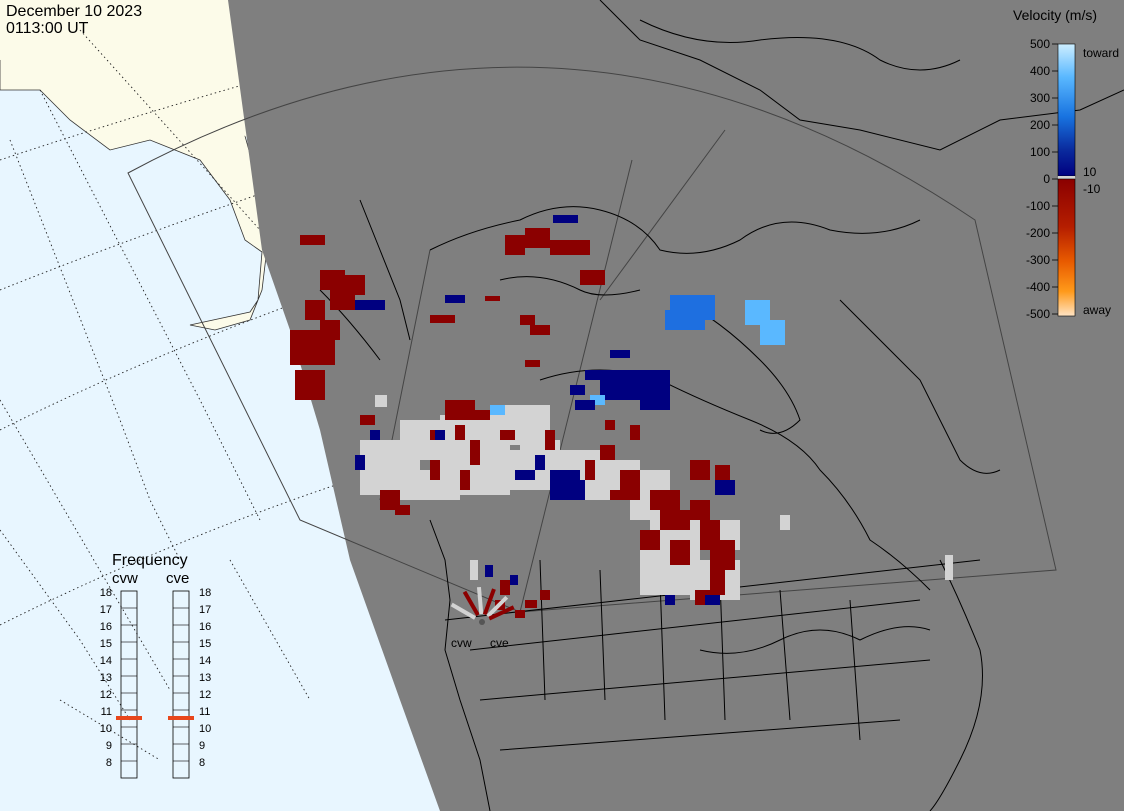 The image size is (1124, 811). Describe the element at coordinates (1090, 172) in the screenshot. I see `label-pos10: 10` at that location.